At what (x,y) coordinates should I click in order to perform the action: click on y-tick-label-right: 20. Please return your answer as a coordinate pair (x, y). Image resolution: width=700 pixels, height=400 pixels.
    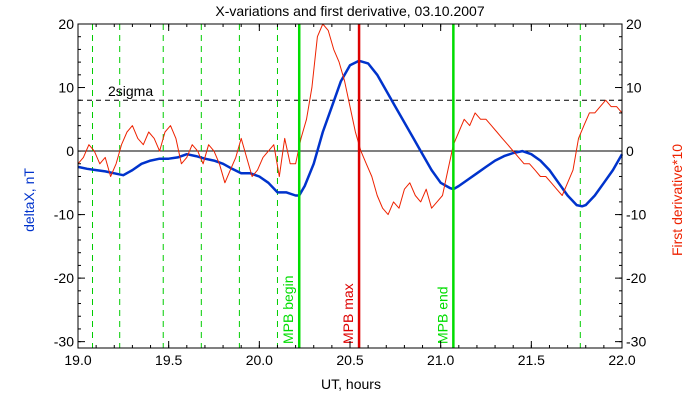
    Looking at the image, I should click on (634, 24).